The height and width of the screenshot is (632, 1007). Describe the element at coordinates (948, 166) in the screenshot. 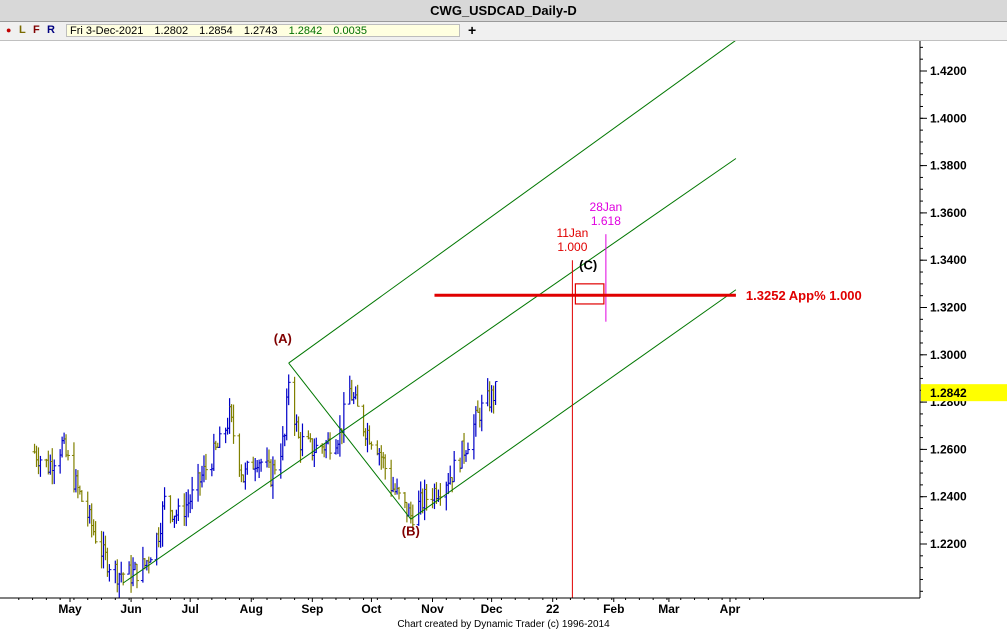

I see `y-tick-label: 1.3800` at that location.